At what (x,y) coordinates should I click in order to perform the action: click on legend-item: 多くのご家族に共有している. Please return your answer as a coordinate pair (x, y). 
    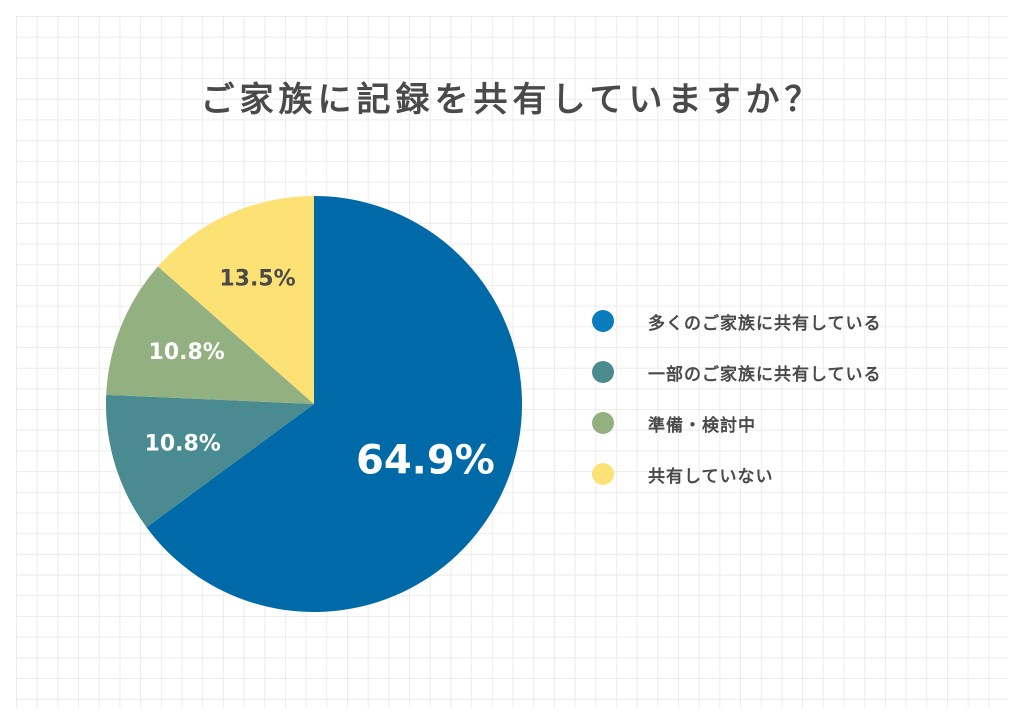
    Looking at the image, I should click on (737, 321).